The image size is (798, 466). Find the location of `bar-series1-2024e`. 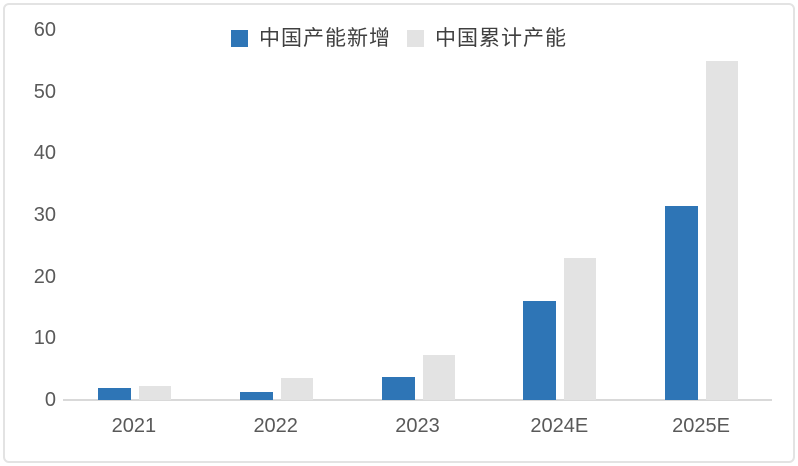

bar-series1-2024e is located at coordinates (580, 329).